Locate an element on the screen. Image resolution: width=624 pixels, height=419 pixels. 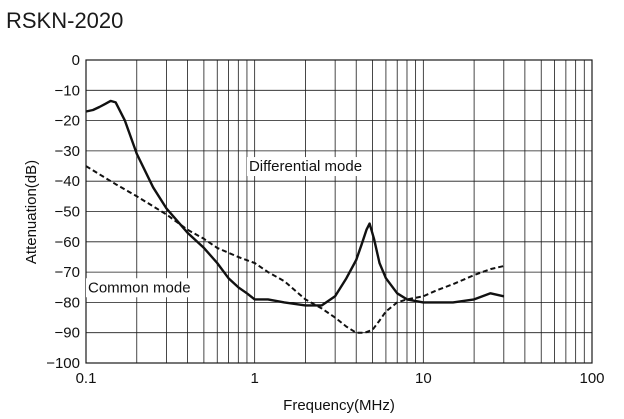
y-tick-label: −80 is located at coordinates (67, 302).